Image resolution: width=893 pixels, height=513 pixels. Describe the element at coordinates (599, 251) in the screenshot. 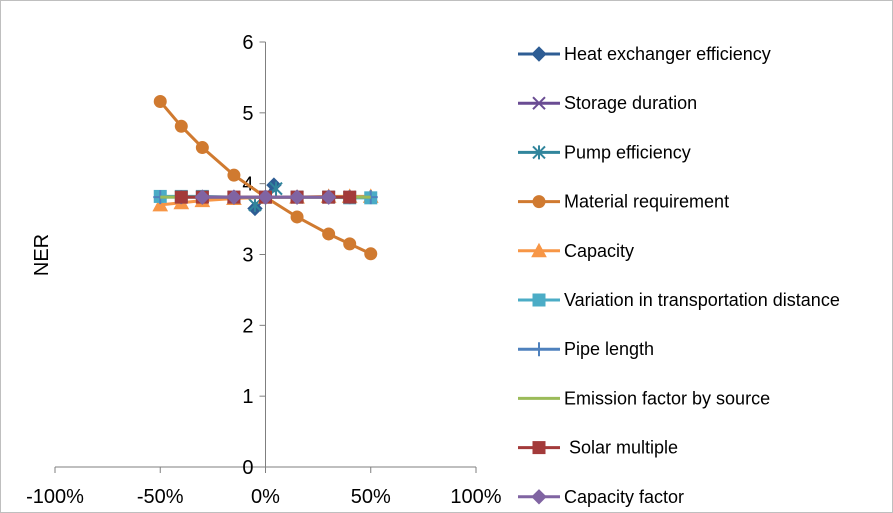

I see `legend-label: Capacity` at that location.